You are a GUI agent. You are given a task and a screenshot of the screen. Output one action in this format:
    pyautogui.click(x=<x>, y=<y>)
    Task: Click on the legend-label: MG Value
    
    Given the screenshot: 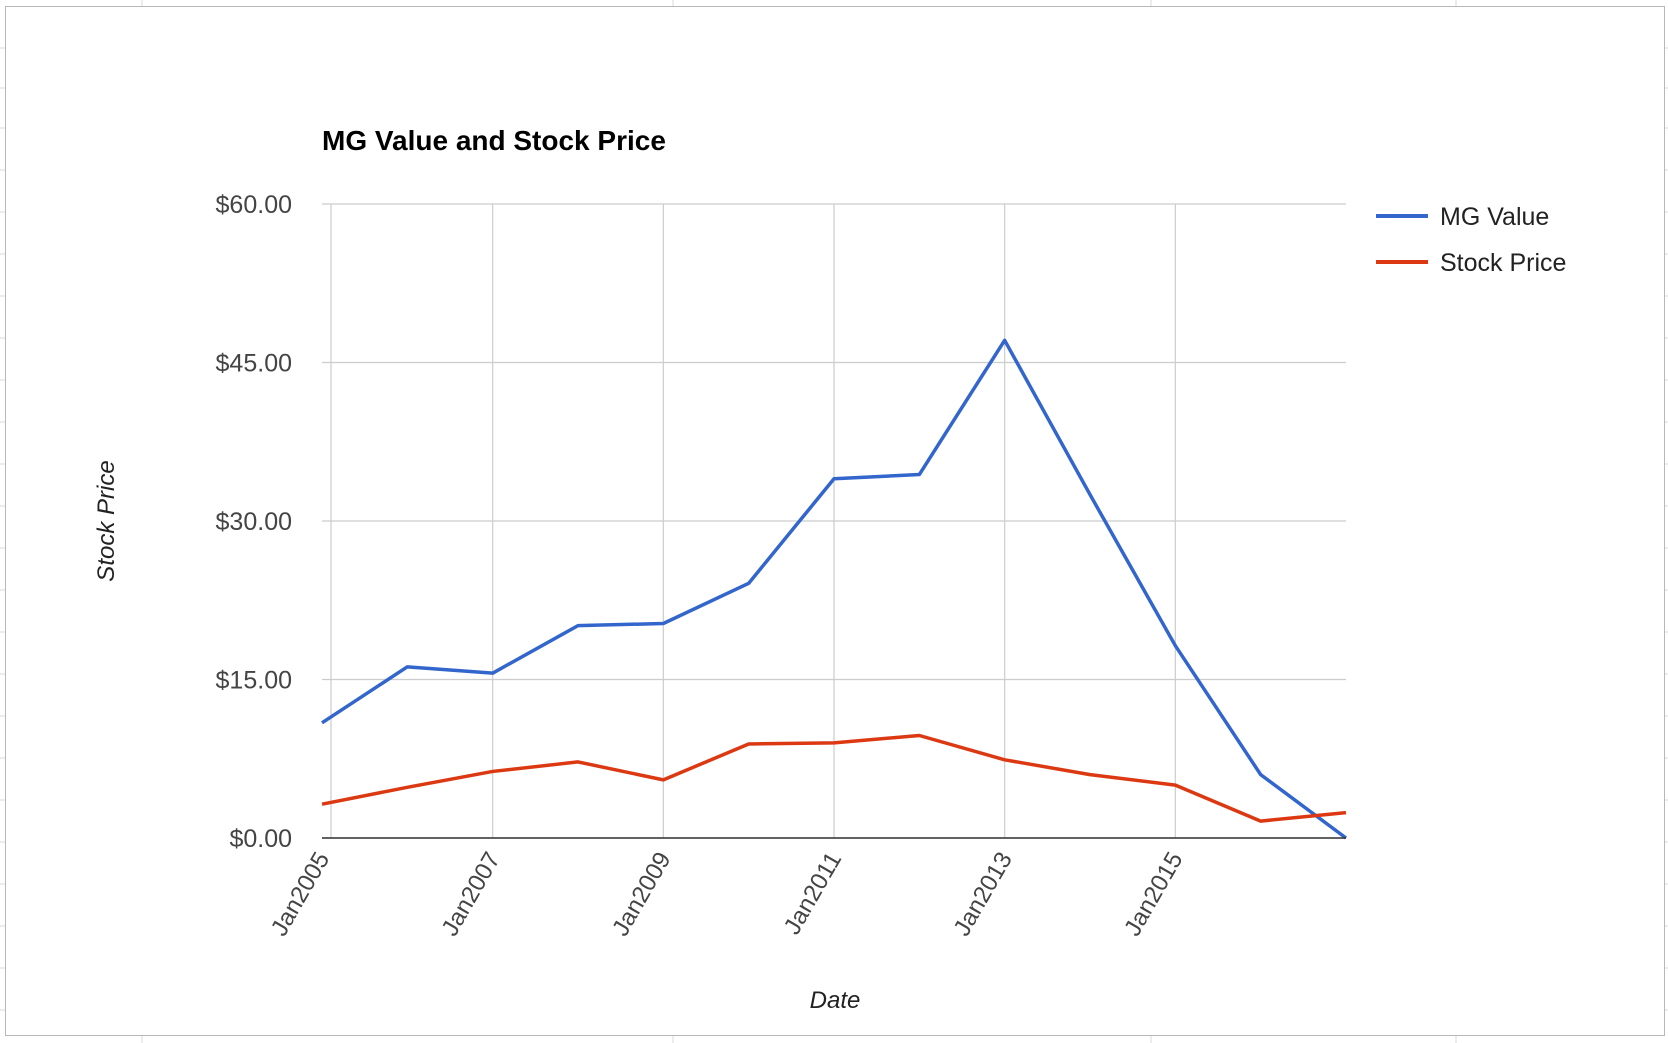 What is the action you would take?
    pyautogui.click(x=1494, y=217)
    